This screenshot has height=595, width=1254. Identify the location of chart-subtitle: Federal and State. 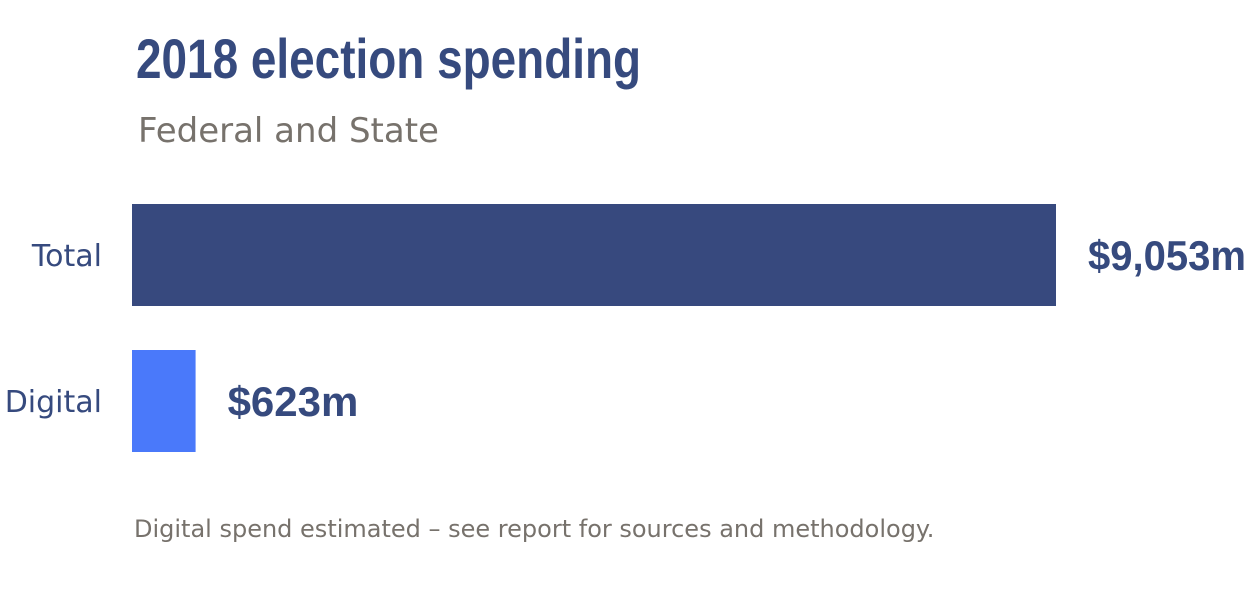
(288, 131).